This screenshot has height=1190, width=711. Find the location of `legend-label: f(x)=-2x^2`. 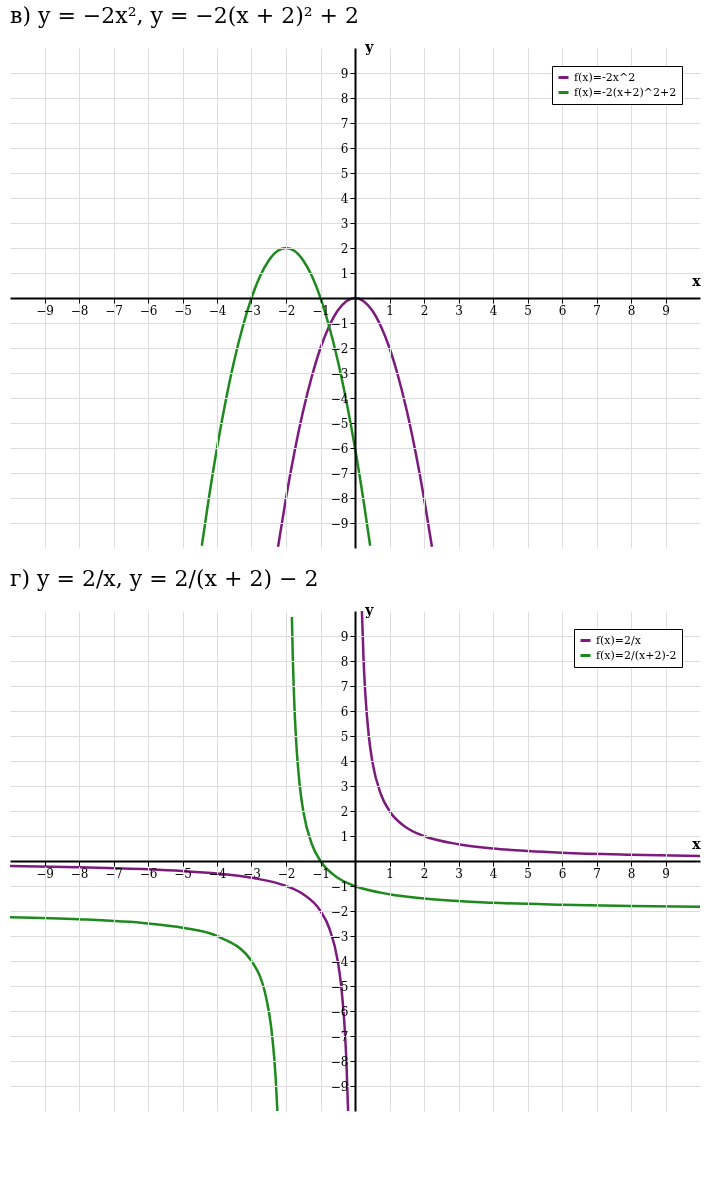

legend-label: f(x)=-2x^2 is located at coordinates (605, 77).